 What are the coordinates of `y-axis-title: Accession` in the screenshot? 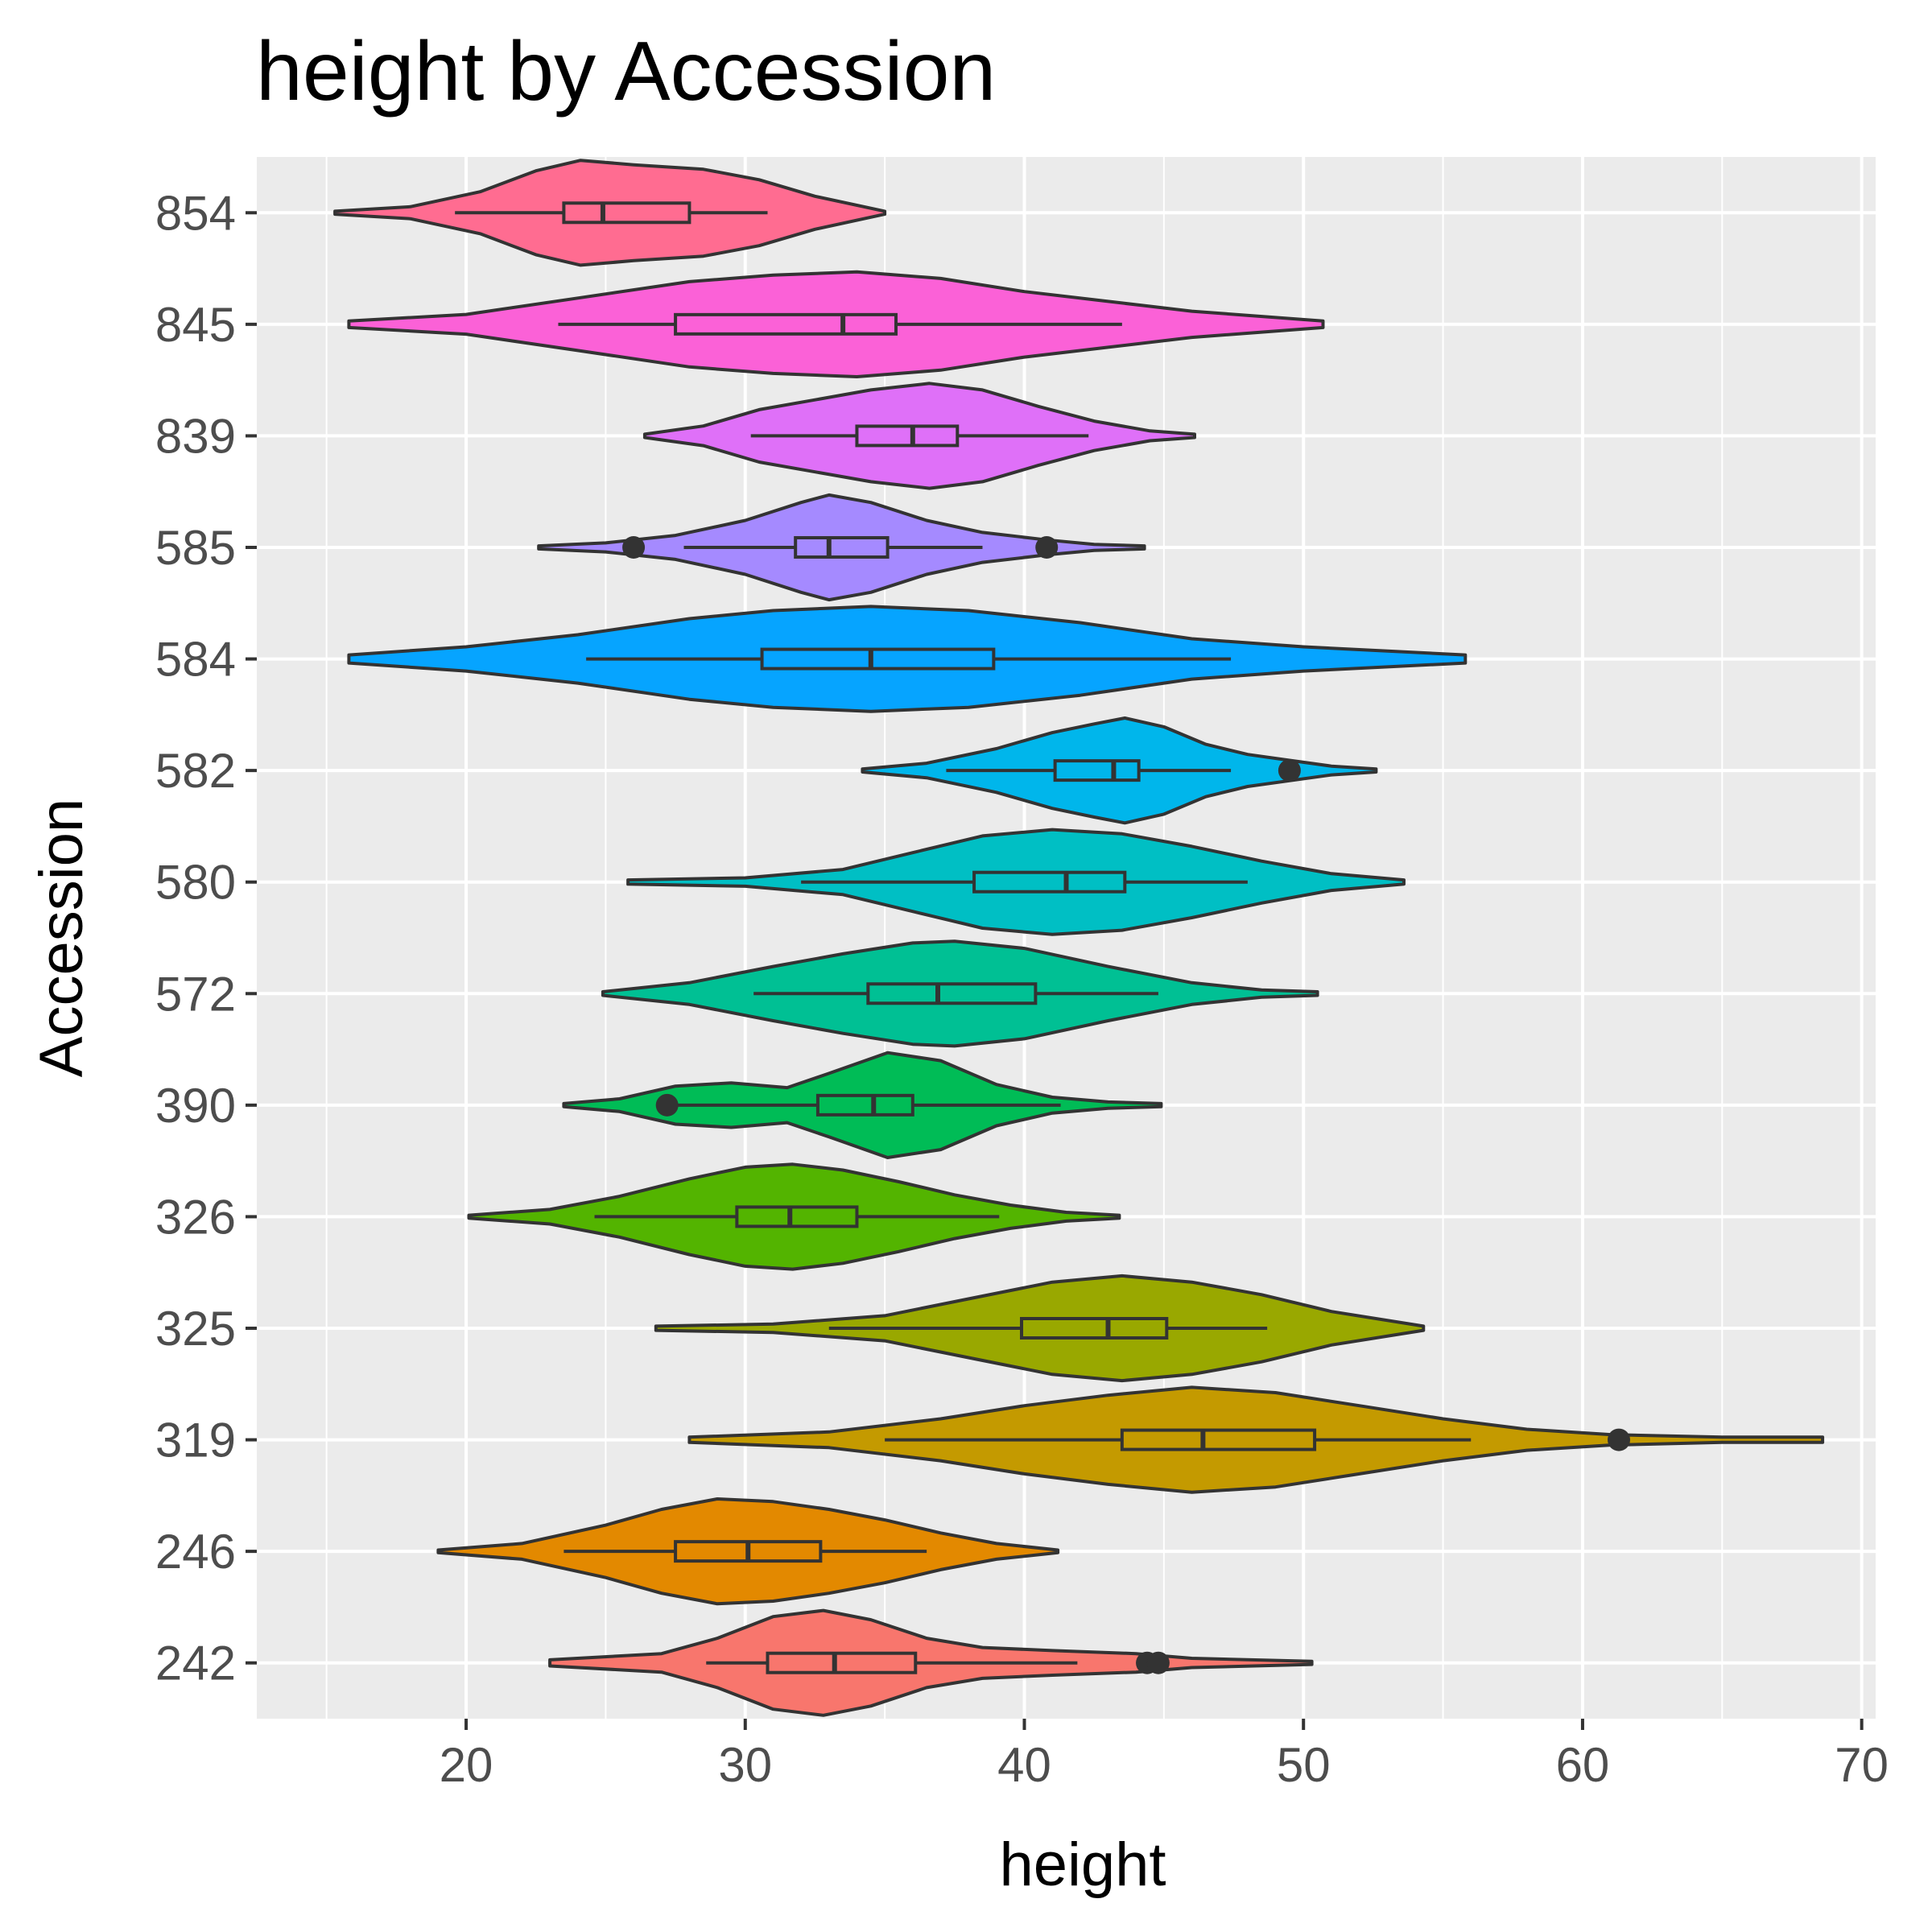 It's located at (61, 938).